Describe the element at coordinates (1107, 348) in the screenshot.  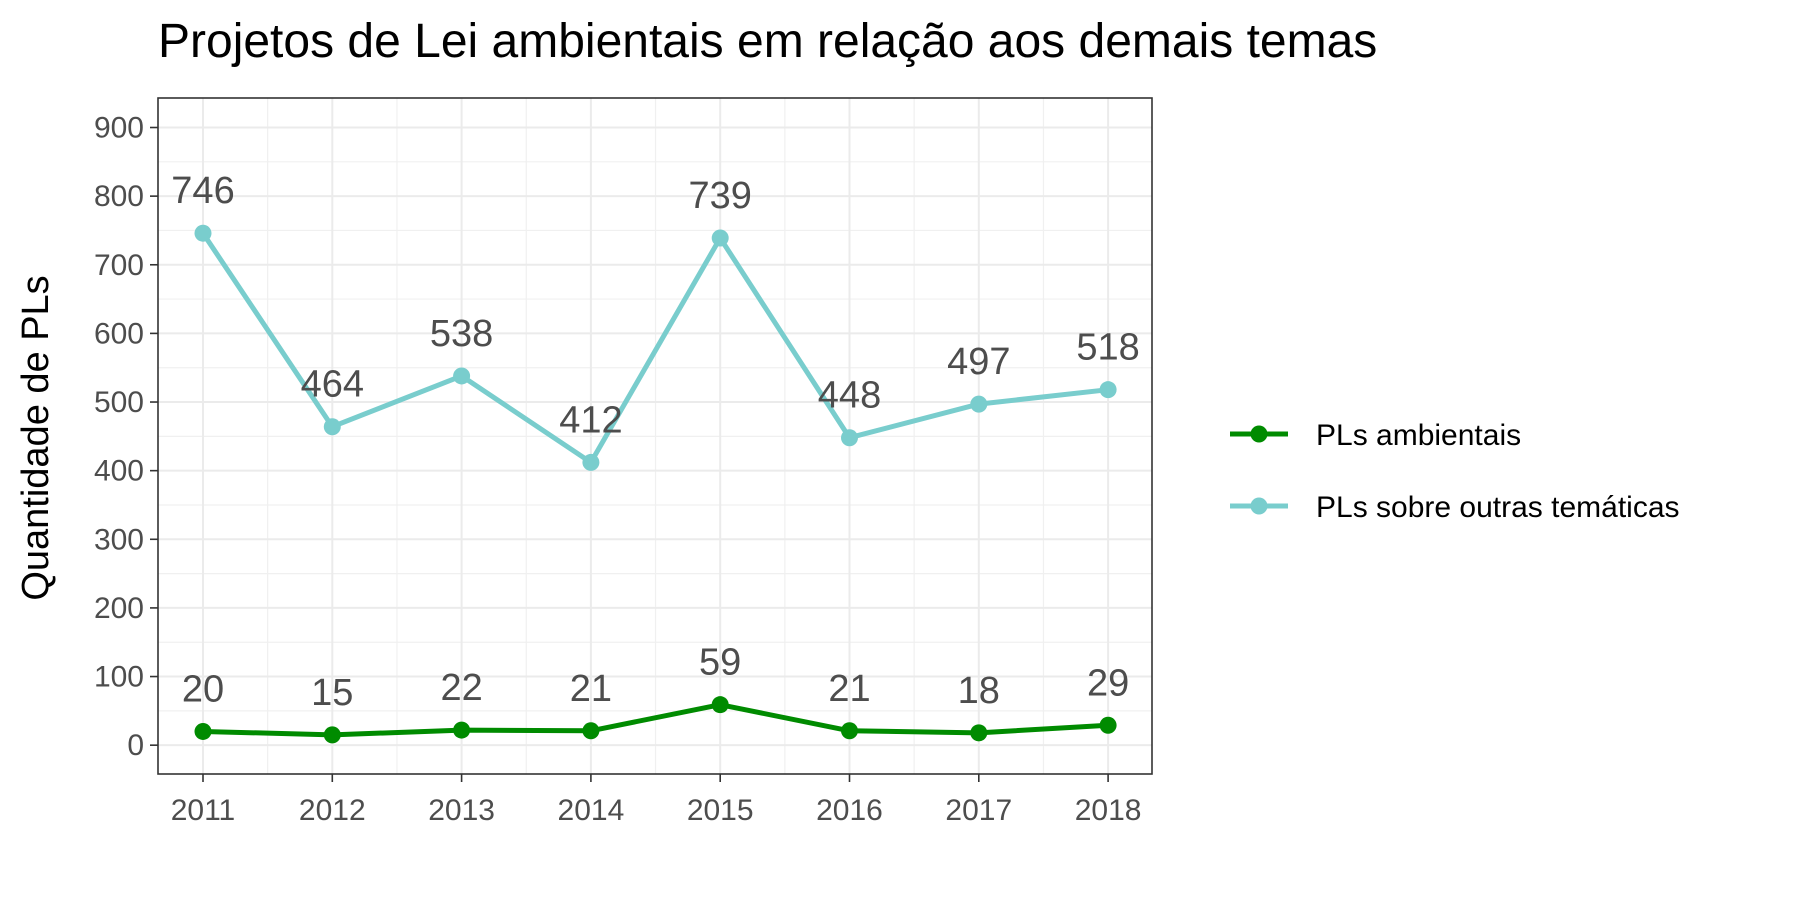
I see `data-label: 518` at that location.